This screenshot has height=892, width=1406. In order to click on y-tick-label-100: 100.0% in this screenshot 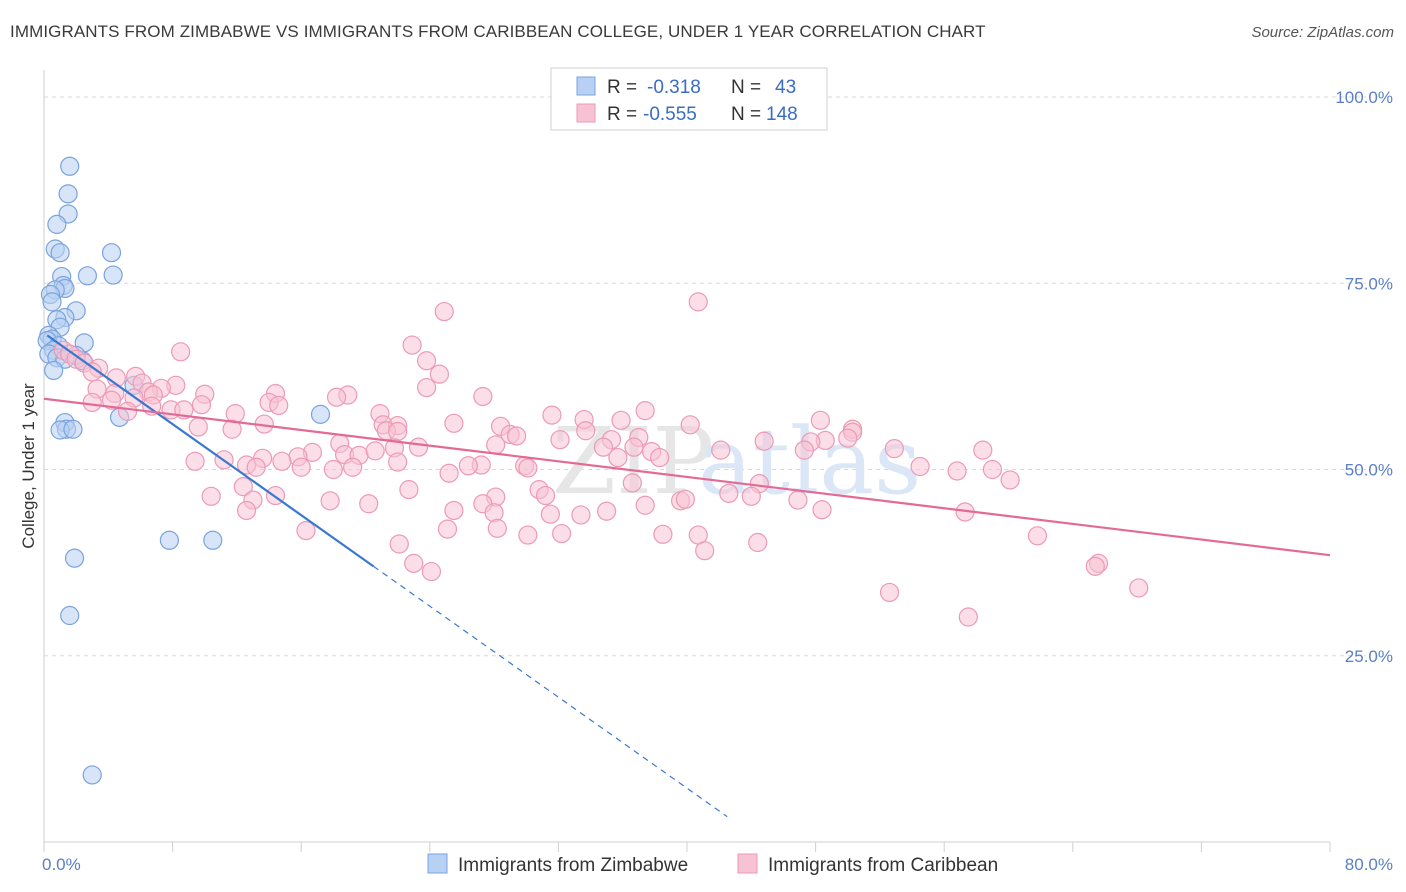, I will do `click(1364, 97)`.